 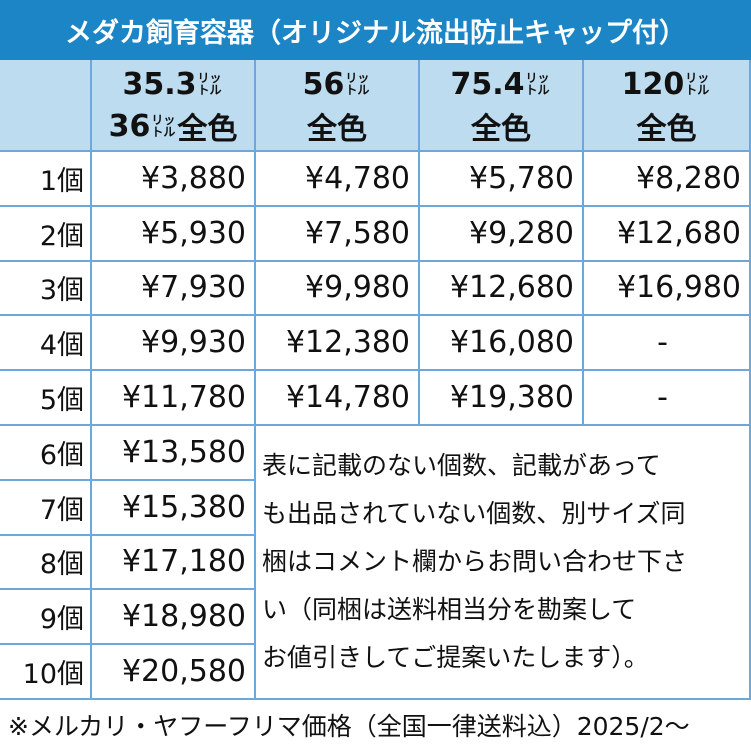 What do you see at coordinates (174, 344) in the screenshot?
I see `price: ¥9,930` at bounding box center [174, 344].